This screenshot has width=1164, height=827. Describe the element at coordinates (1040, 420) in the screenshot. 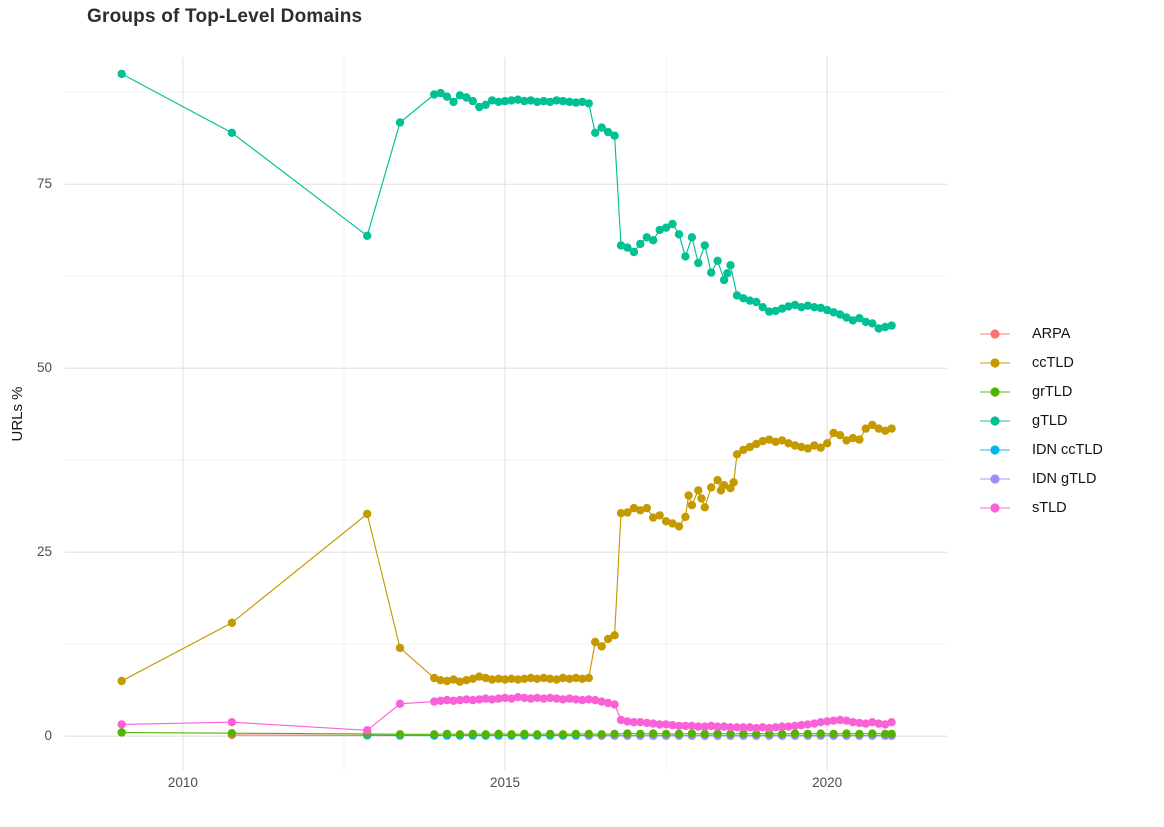

I see `legend-item-gtld: gTLD` at that location.